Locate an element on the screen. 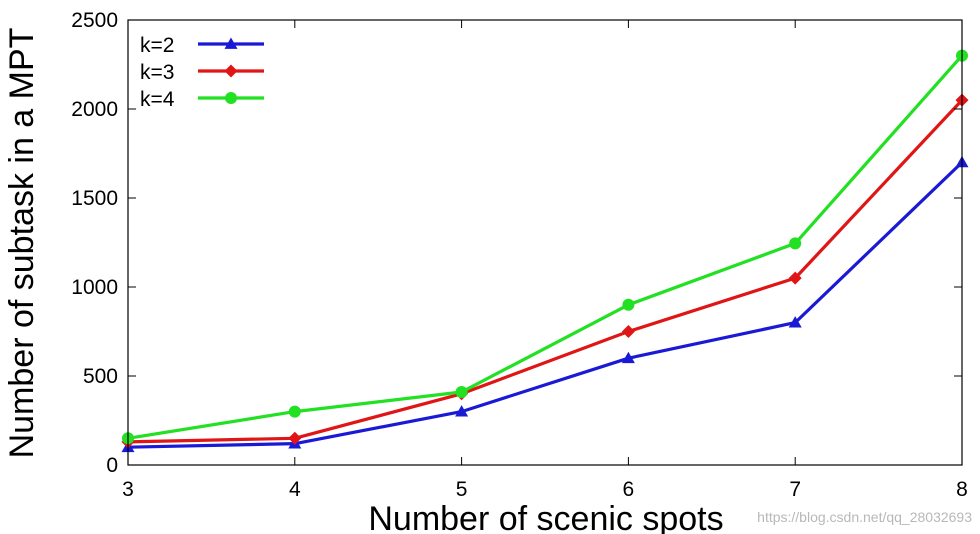 This screenshot has height=534, width=980. x-tick-label: 4 is located at coordinates (295, 489).